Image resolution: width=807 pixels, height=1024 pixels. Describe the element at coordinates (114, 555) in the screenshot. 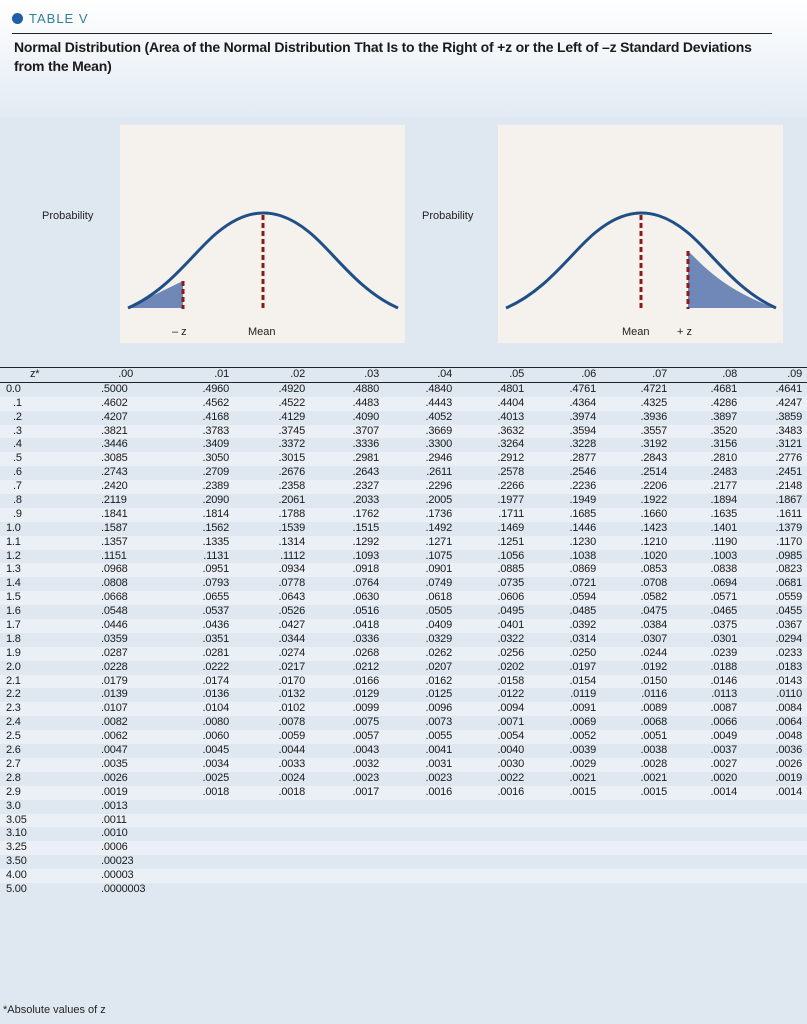

I see `probability-cell: .1151` at that location.